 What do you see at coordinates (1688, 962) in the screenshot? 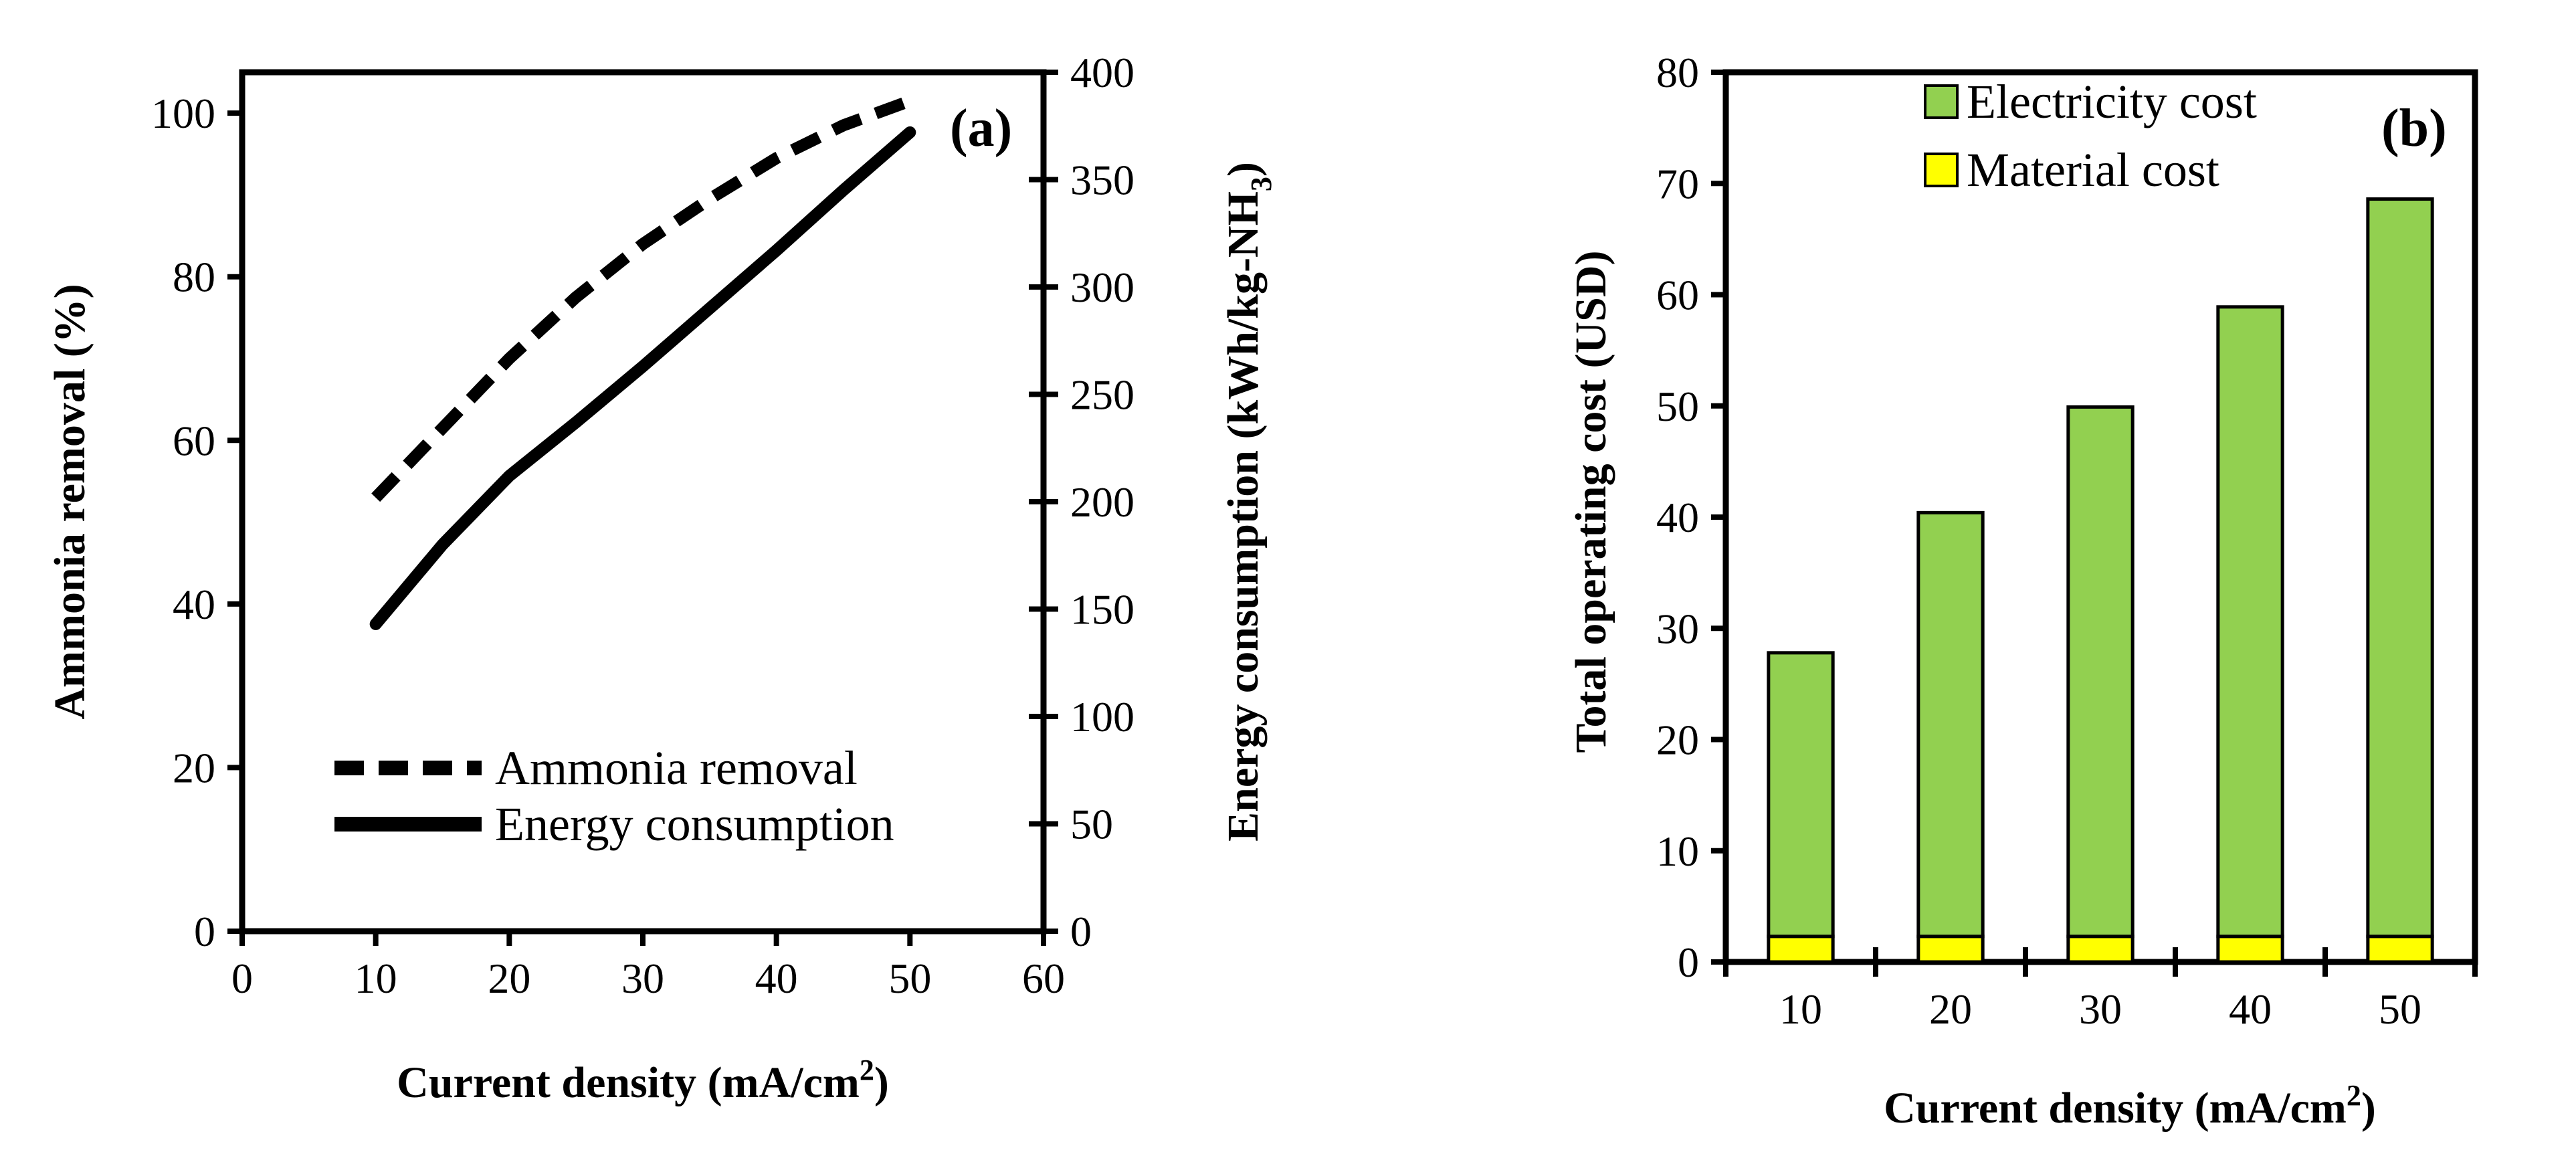
I see `b-y-tick-label: 0` at bounding box center [1688, 962].